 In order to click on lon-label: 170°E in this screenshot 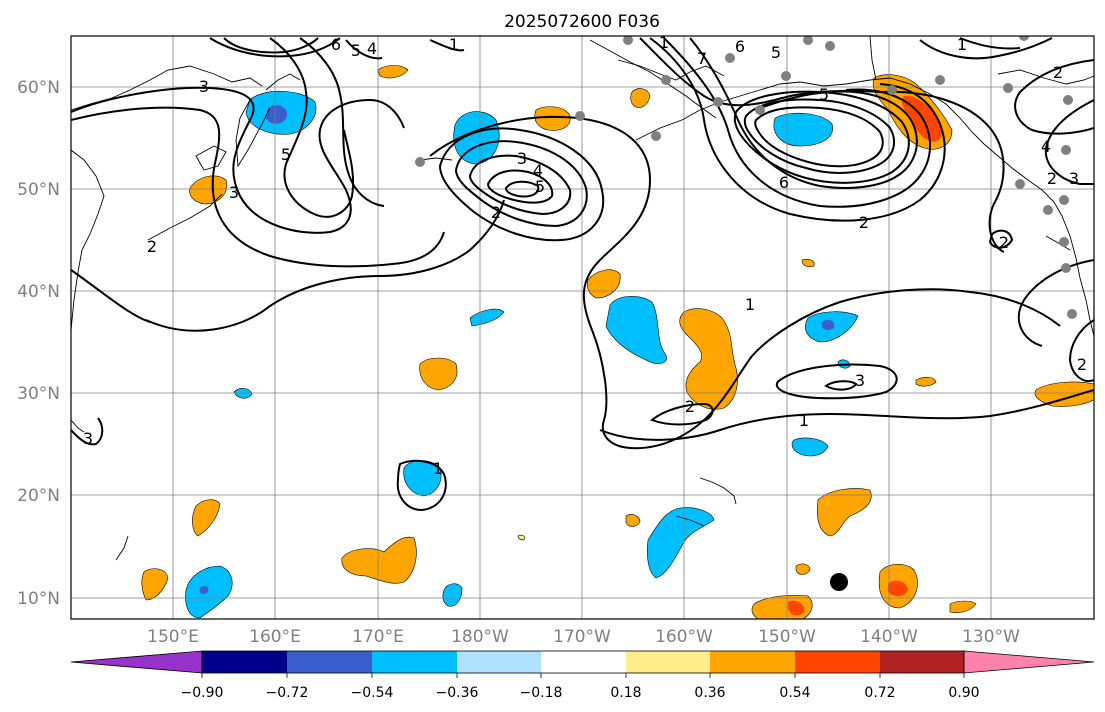, I will do `click(378, 637)`.